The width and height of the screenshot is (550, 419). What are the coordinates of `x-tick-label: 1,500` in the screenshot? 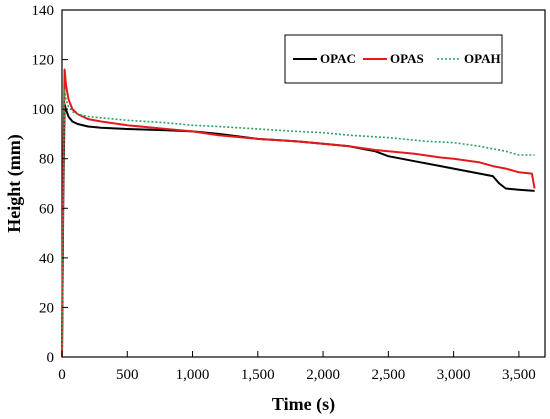 It's located at (258, 375).